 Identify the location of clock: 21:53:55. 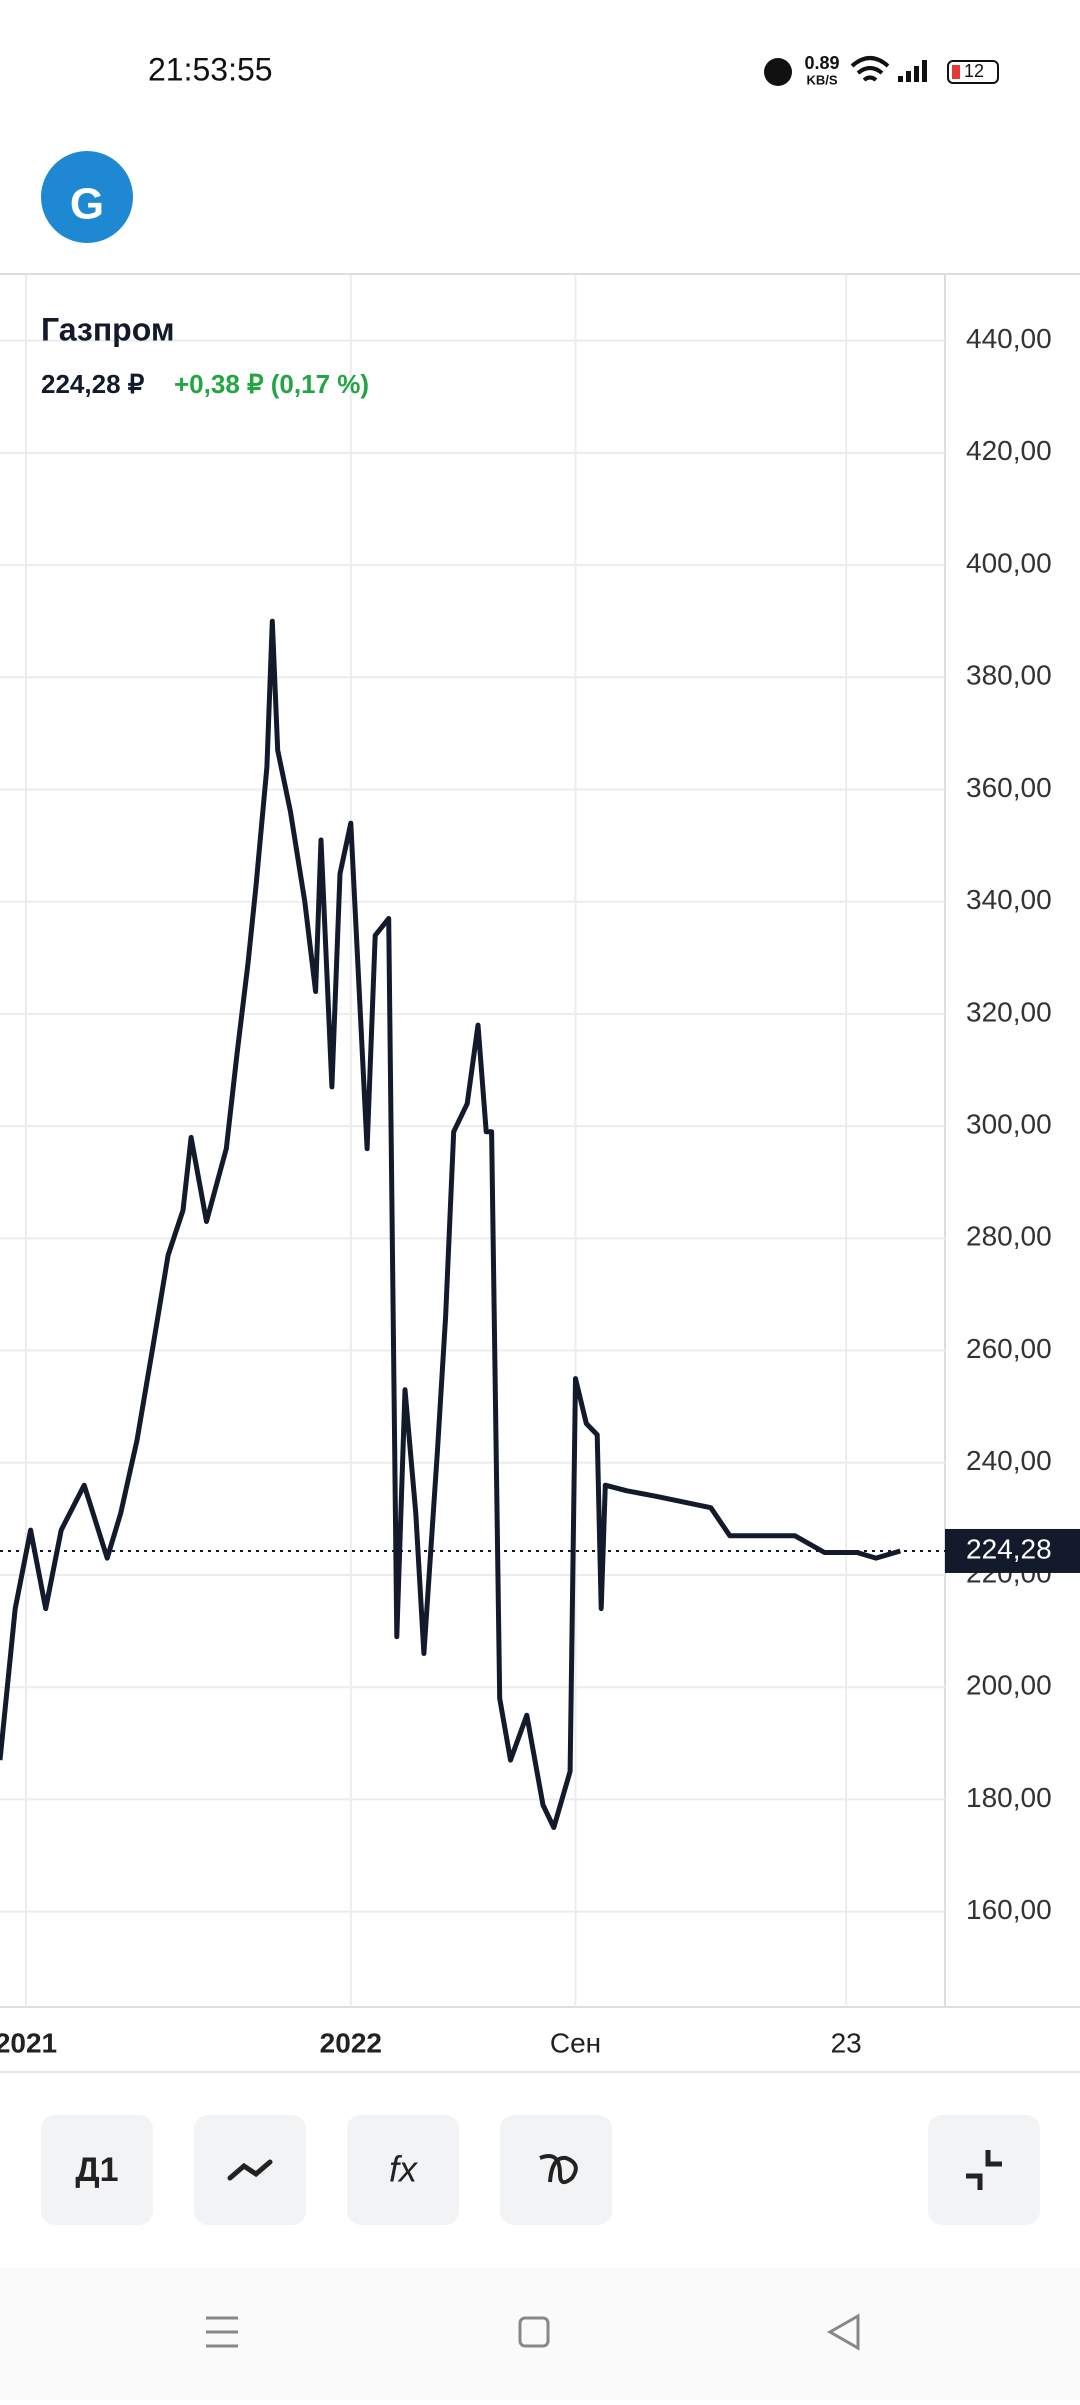
(210, 69).